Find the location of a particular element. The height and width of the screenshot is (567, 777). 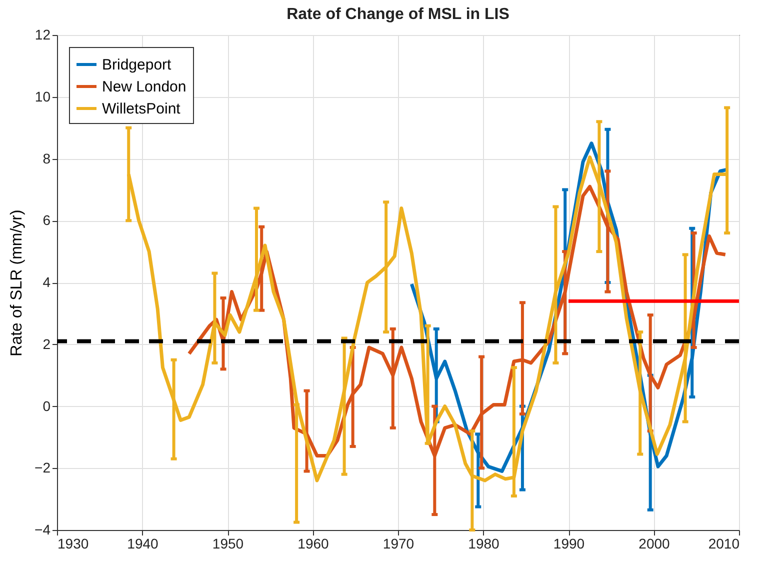

x-tick-label: 1990 is located at coordinates (569, 544).